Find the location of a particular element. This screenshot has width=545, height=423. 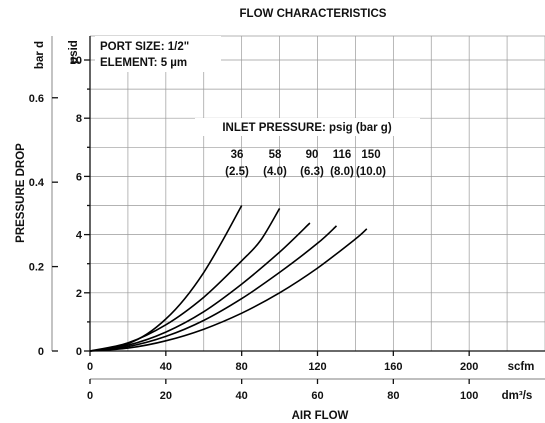

y-axis-label: PRESSURE DROP is located at coordinates (21, 193).